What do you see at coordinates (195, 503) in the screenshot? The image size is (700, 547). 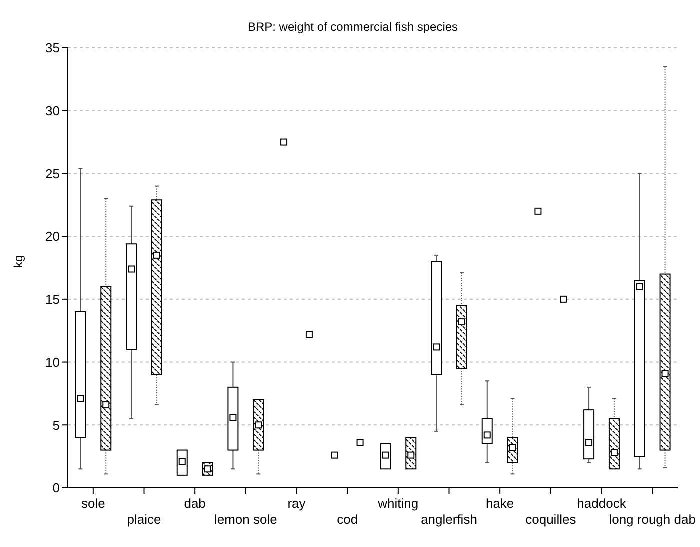 I see `x-tick-label: dab` at bounding box center [195, 503].